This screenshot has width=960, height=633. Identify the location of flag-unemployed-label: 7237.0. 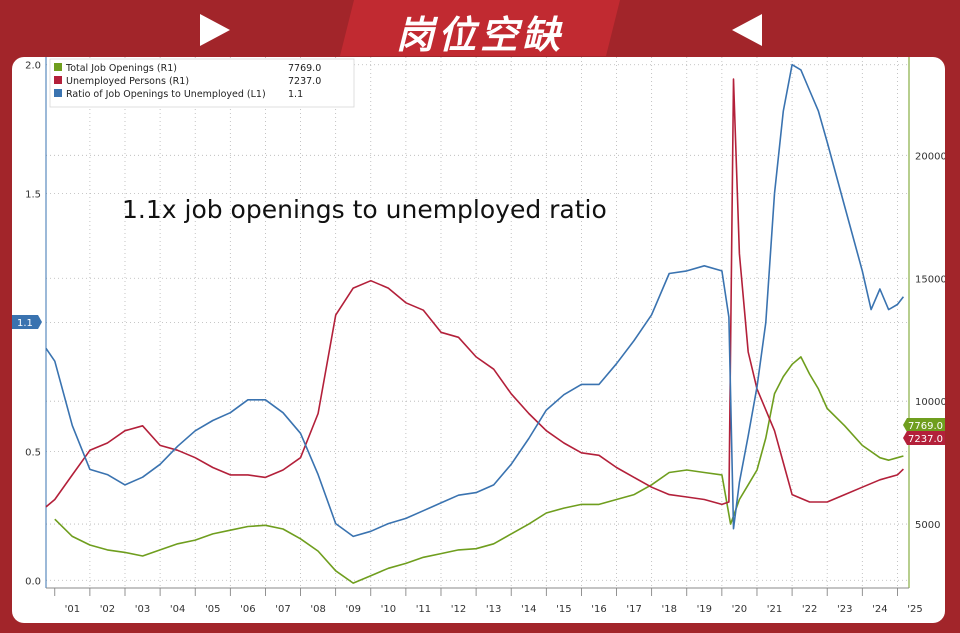
(925, 439).